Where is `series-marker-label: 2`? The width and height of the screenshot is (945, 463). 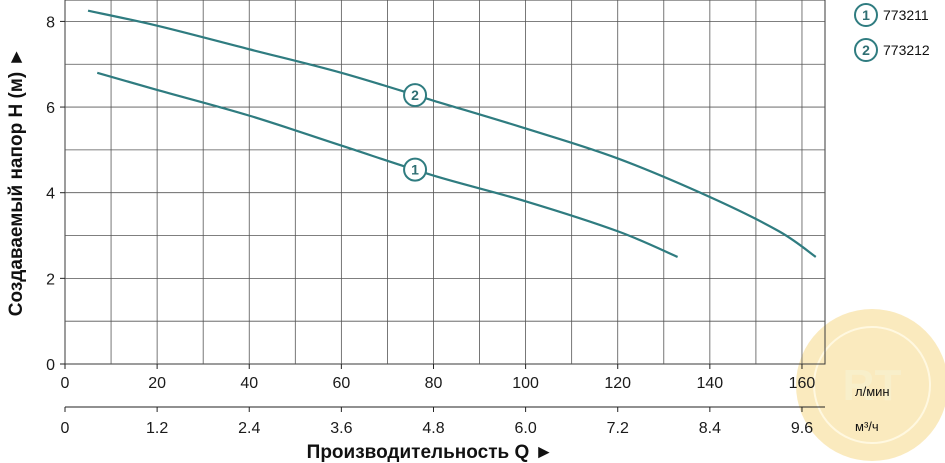 series-marker-label: 2 is located at coordinates (415, 95).